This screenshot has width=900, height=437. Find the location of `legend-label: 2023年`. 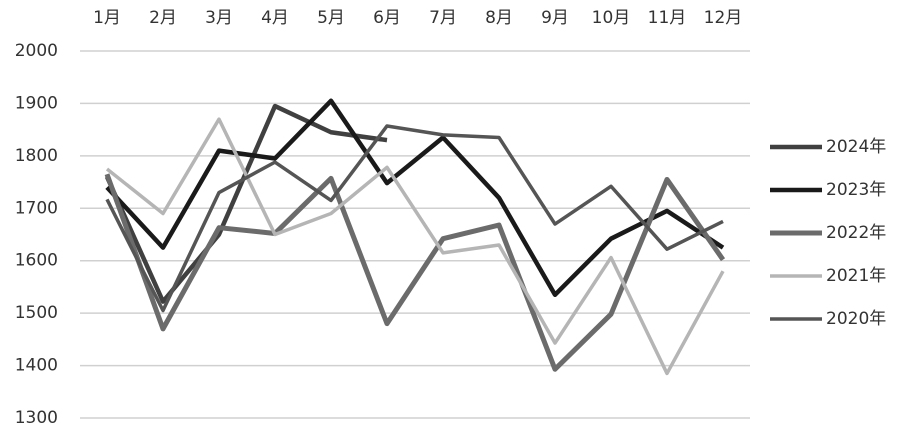

legend-label: 2023年 is located at coordinates (856, 190).